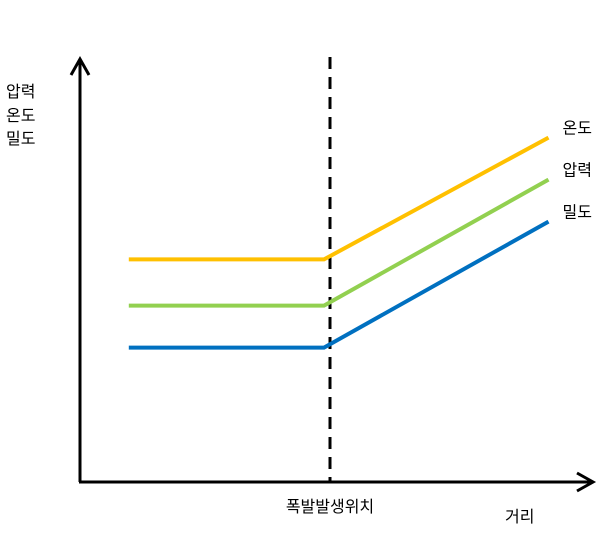 The height and width of the screenshot is (537, 612). Describe the element at coordinates (577, 170) in the screenshot. I see `series-label-pressure: 압력` at that location.